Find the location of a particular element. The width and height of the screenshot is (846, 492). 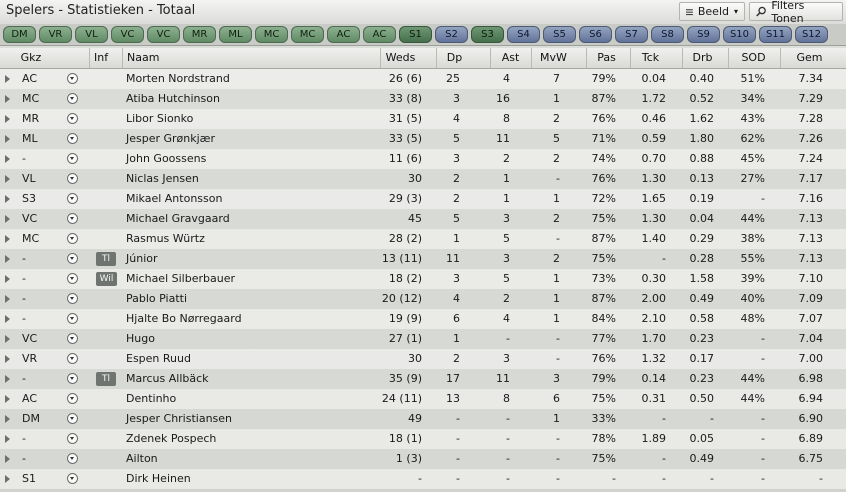

cell-naam: Marcus Allbäck is located at coordinates (167, 378).